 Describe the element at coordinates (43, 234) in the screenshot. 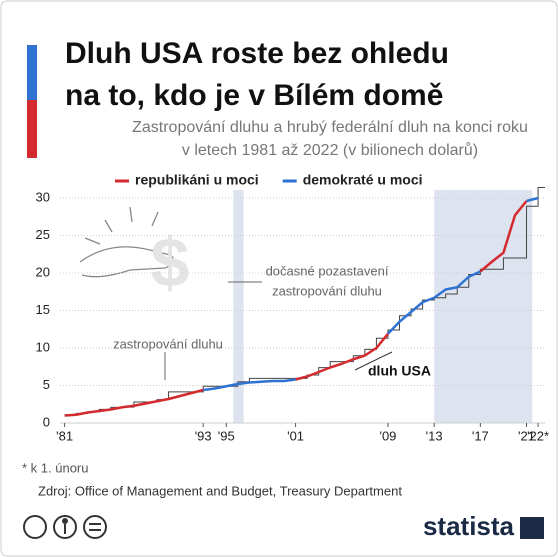

I see `y-tick-label: 25` at that location.